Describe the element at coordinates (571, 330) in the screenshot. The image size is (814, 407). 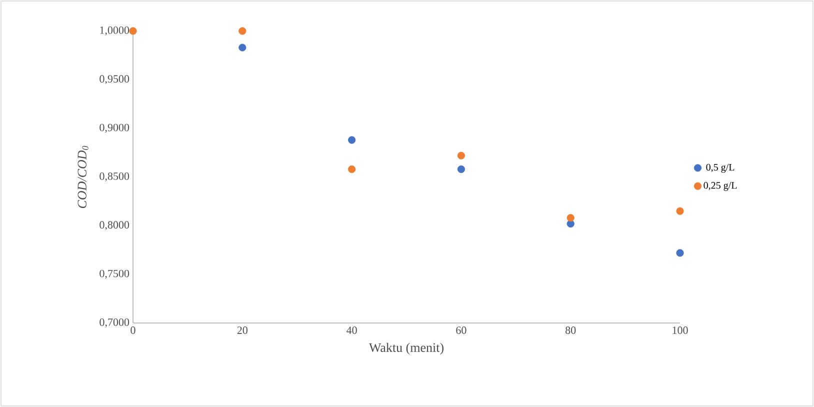
I see `x-tick-label: 80` at that location.